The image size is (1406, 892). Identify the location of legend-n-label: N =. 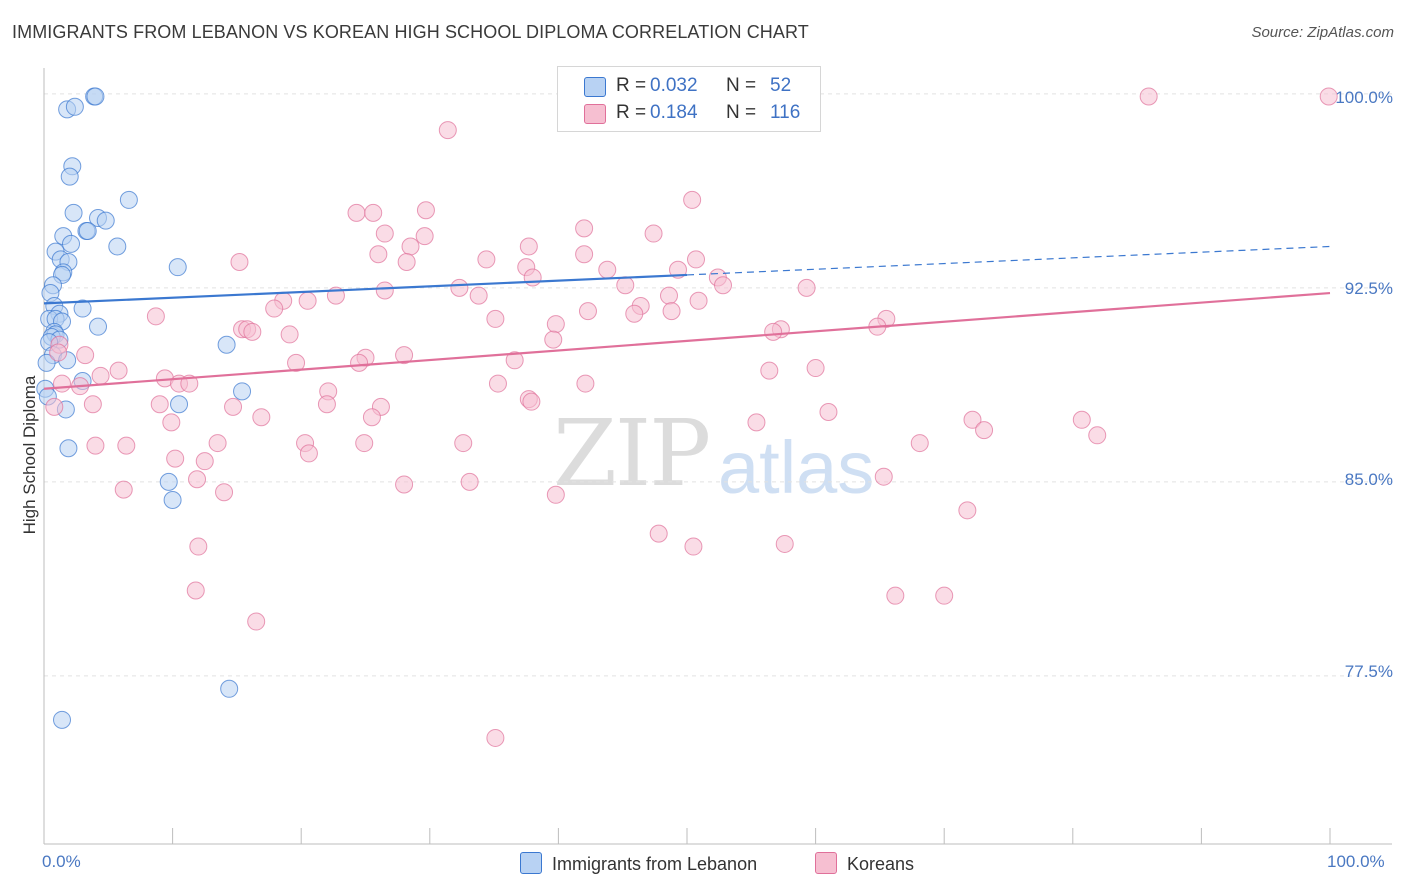
(741, 85).